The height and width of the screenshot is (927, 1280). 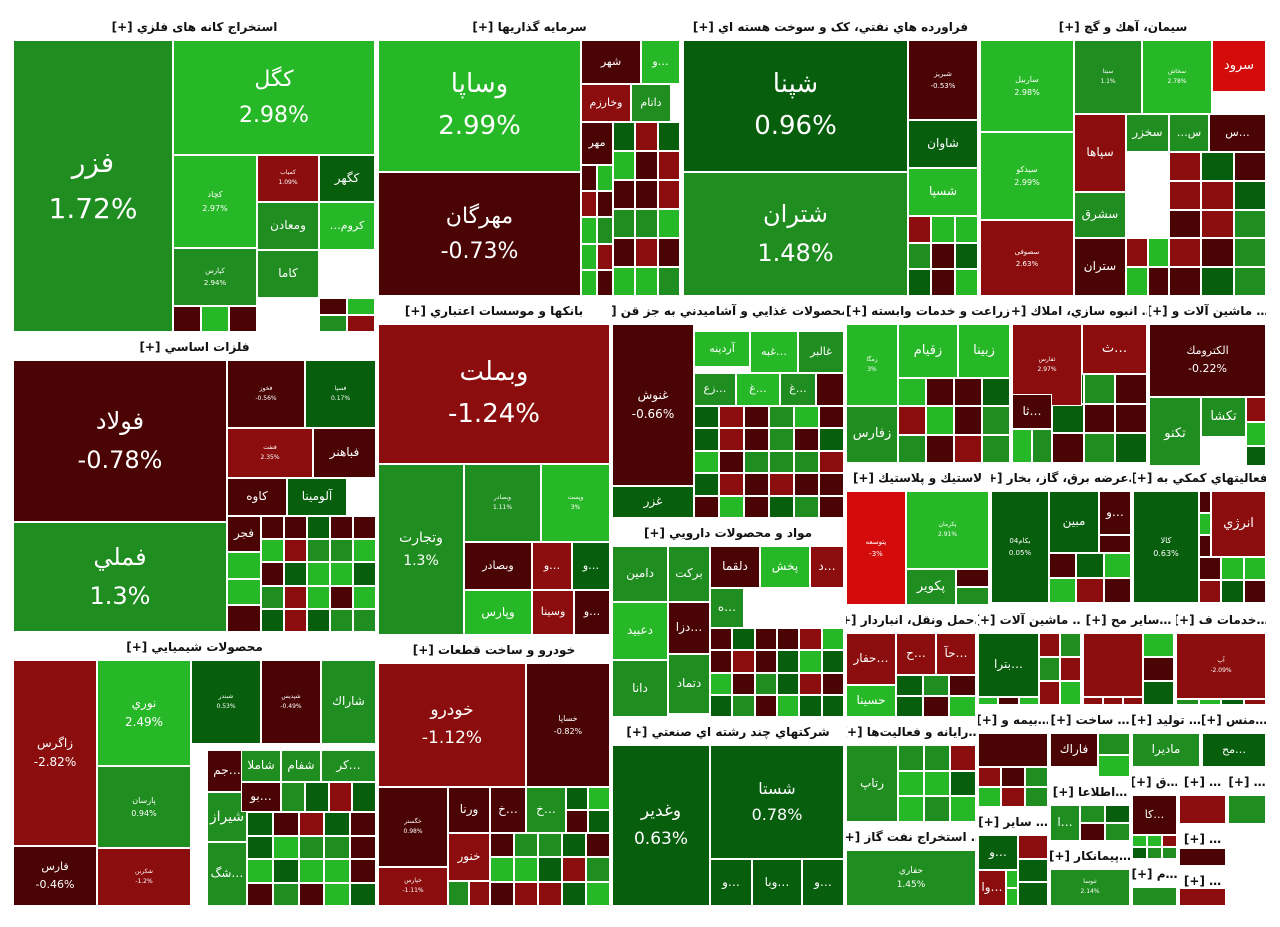 What do you see at coordinates (575, 503) in the screenshot?
I see `stock-tile: وپست 3%` at bounding box center [575, 503].